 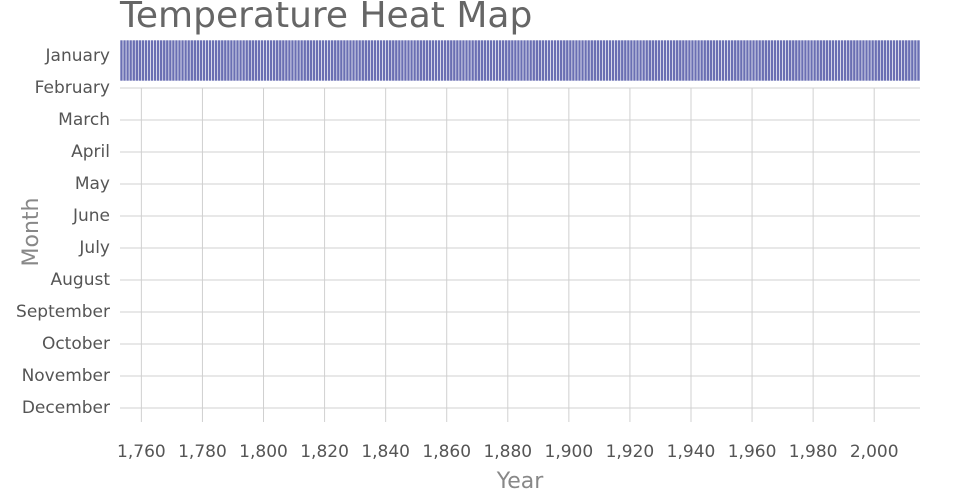 What do you see at coordinates (77, 56) in the screenshot?
I see `y-tick-label: January` at bounding box center [77, 56].